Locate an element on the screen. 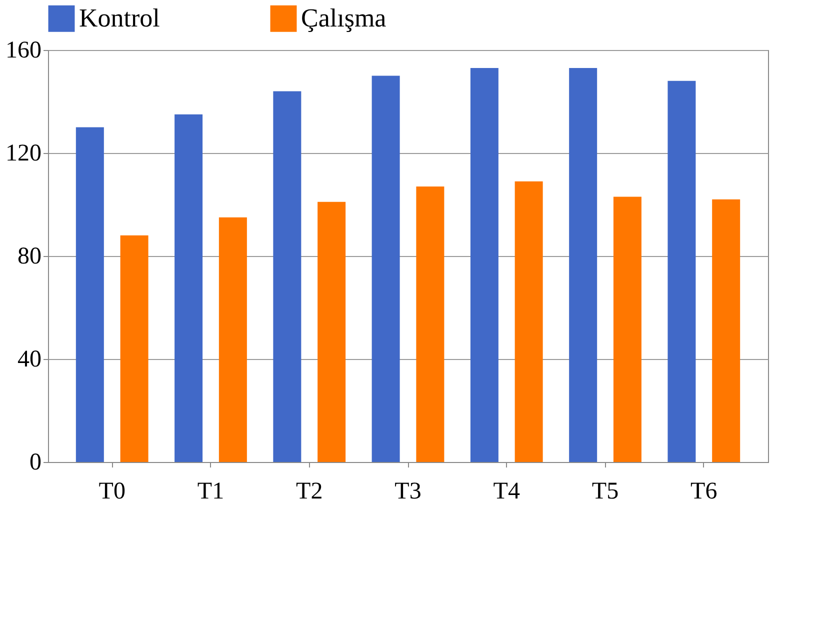 This screenshot has width=829, height=621. x-tick-label: T1 is located at coordinates (210, 491).